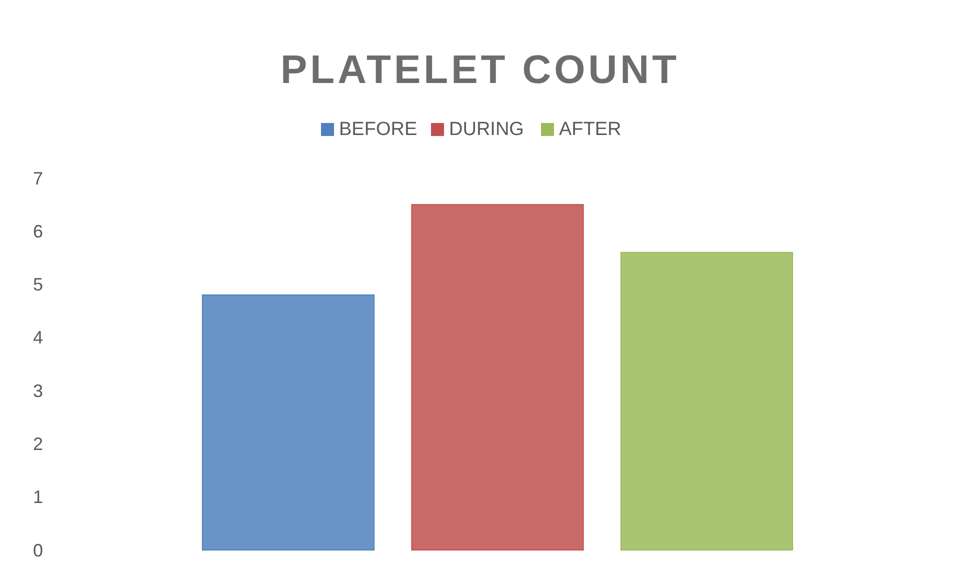 Image resolution: width=960 pixels, height=578 pixels. What do you see at coordinates (37, 178) in the screenshot?
I see `y-tick-label: 7` at bounding box center [37, 178].